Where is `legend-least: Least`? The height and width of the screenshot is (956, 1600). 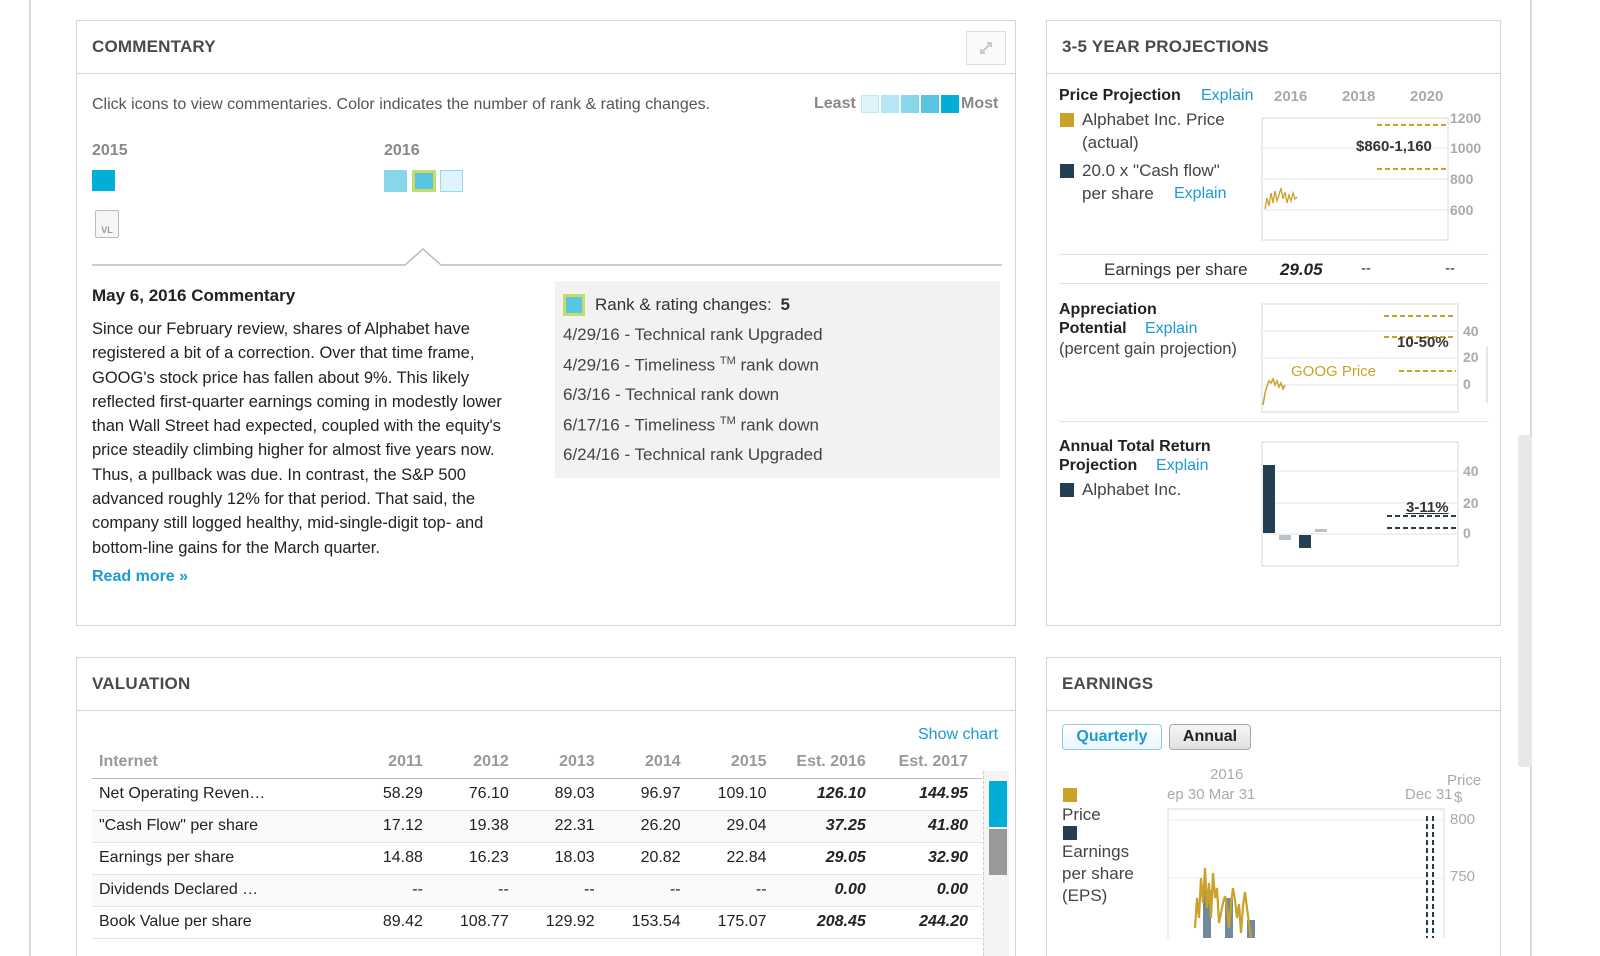
legend-least: Least is located at coordinates (835, 103).